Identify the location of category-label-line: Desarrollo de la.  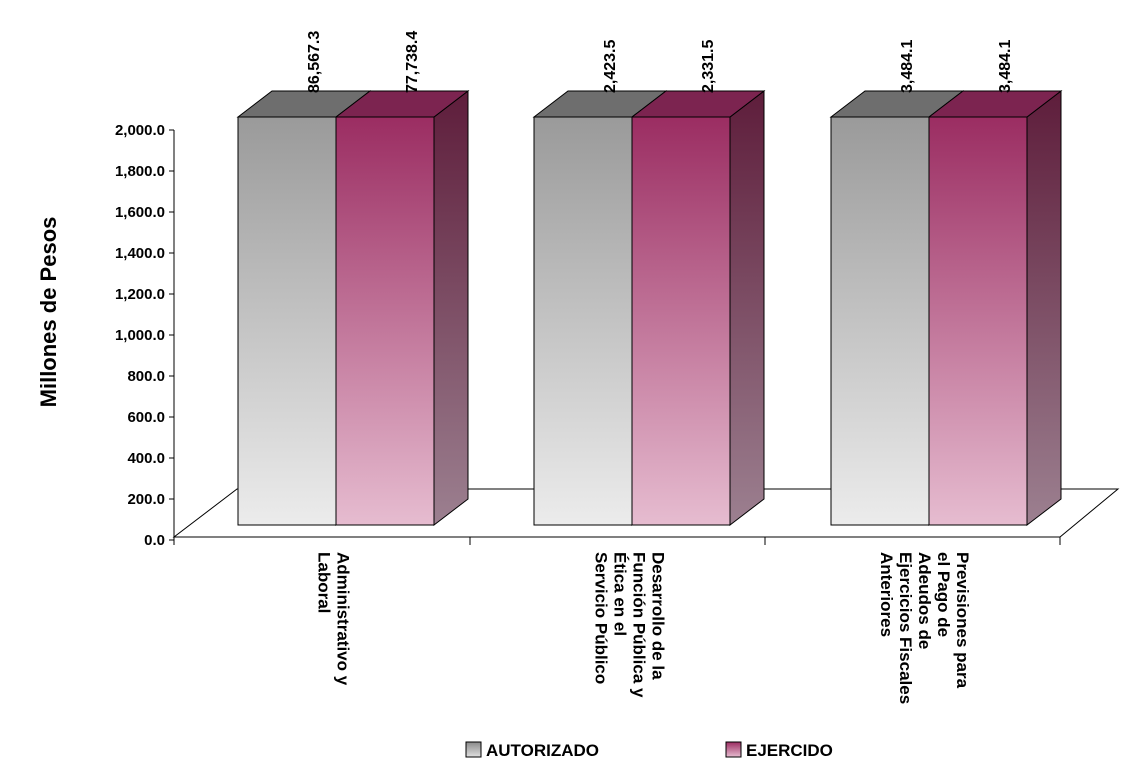
(658, 616).